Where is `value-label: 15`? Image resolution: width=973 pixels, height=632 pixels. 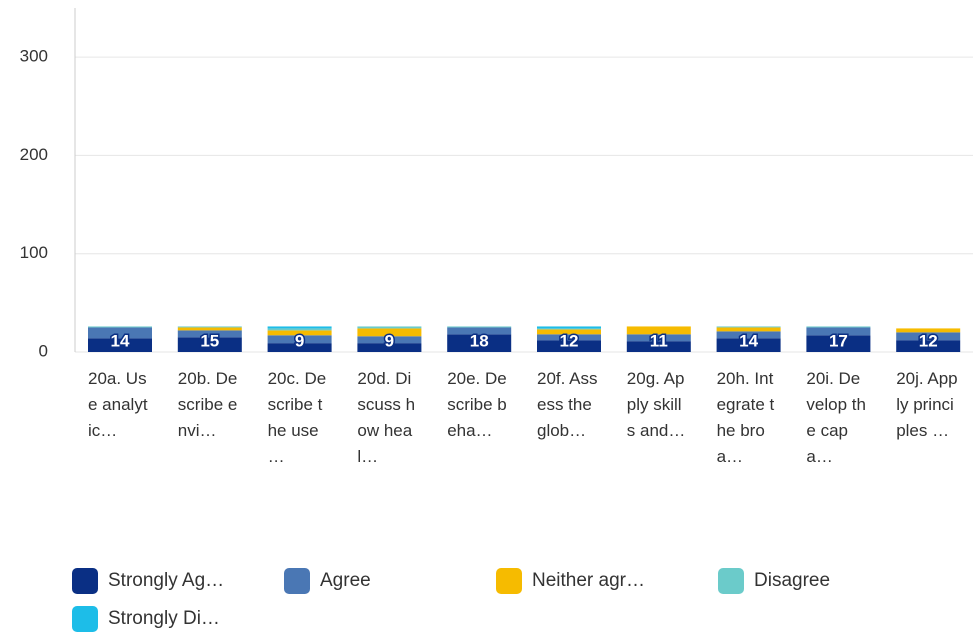 value-label: 15 is located at coordinates (209, 340).